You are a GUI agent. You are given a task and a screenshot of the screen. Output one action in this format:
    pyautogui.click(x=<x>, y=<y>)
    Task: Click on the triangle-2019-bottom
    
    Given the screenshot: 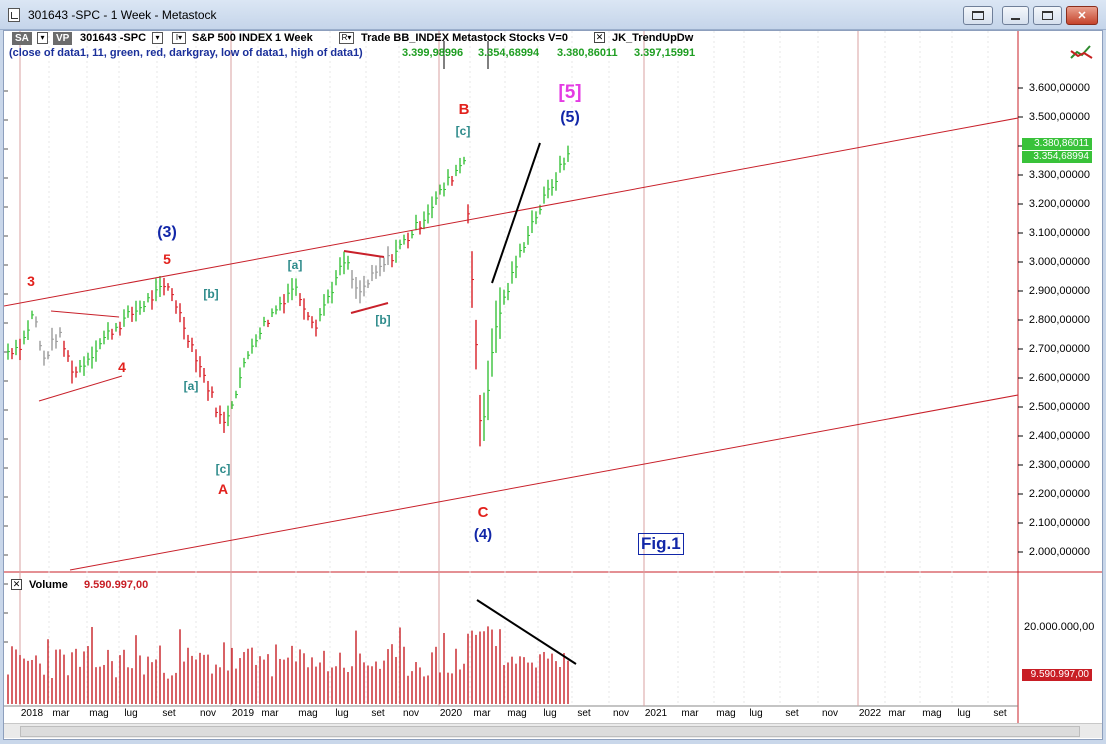 What is the action you would take?
    pyautogui.click(x=369, y=308)
    